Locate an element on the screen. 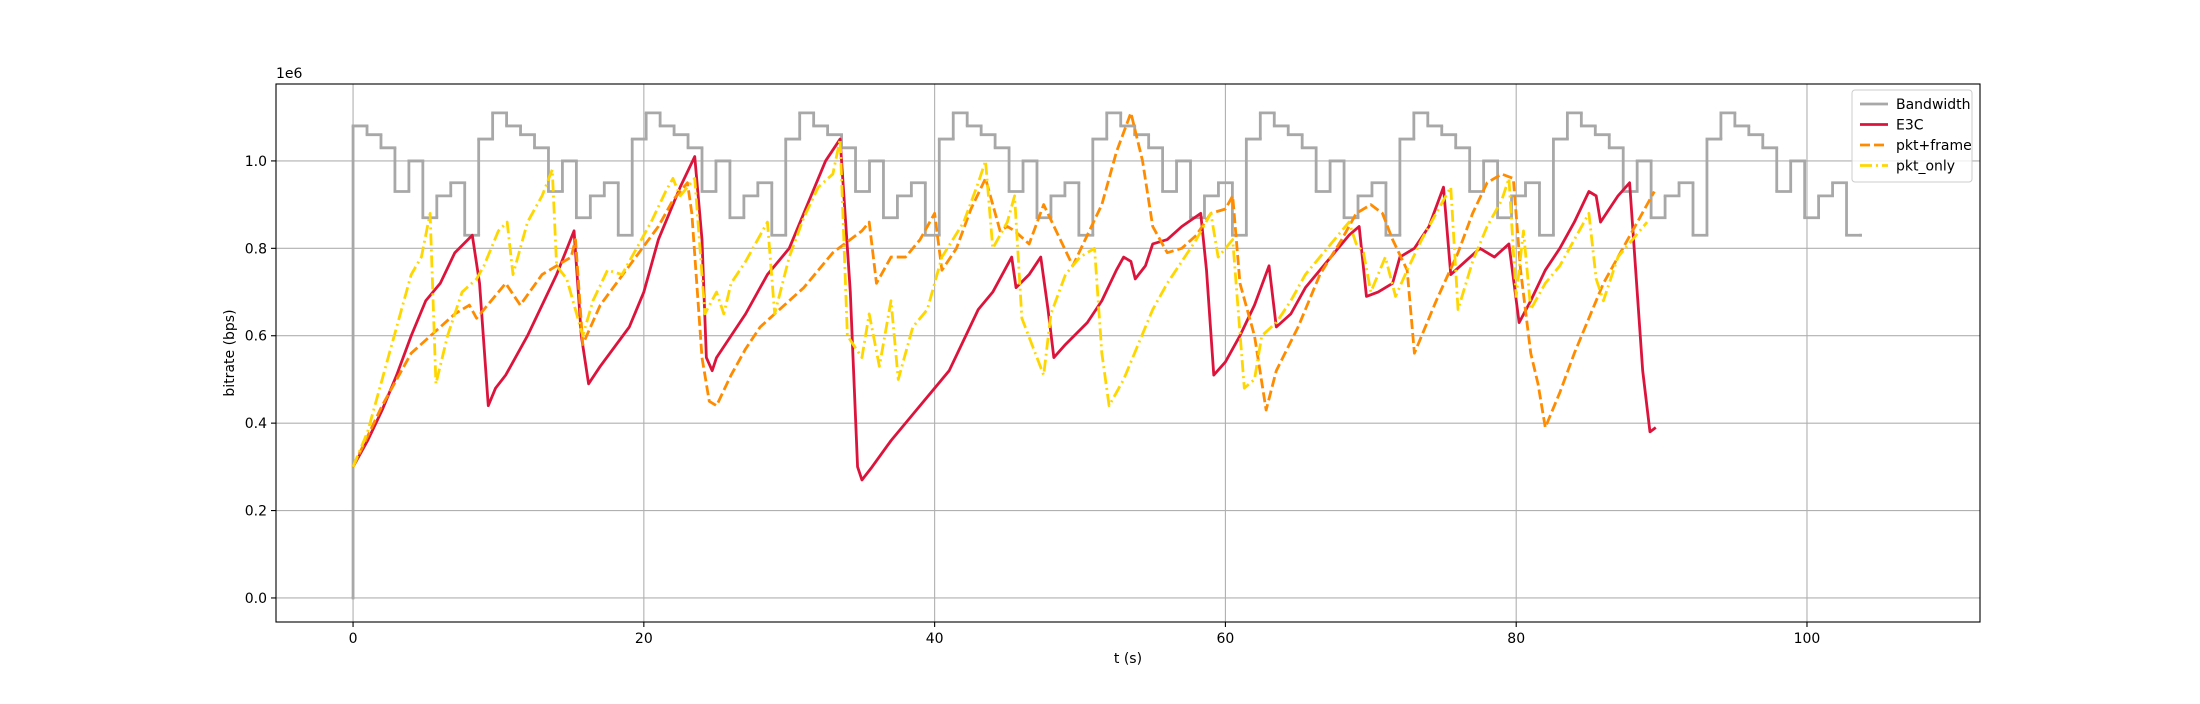  legend-label: E3C is located at coordinates (1910, 126).